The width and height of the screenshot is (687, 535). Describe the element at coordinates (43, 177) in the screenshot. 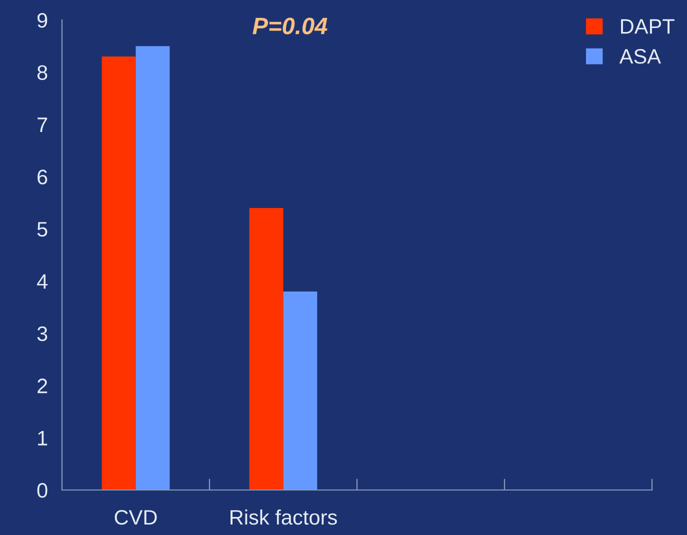

I see `y-tick-label: 6` at that location.